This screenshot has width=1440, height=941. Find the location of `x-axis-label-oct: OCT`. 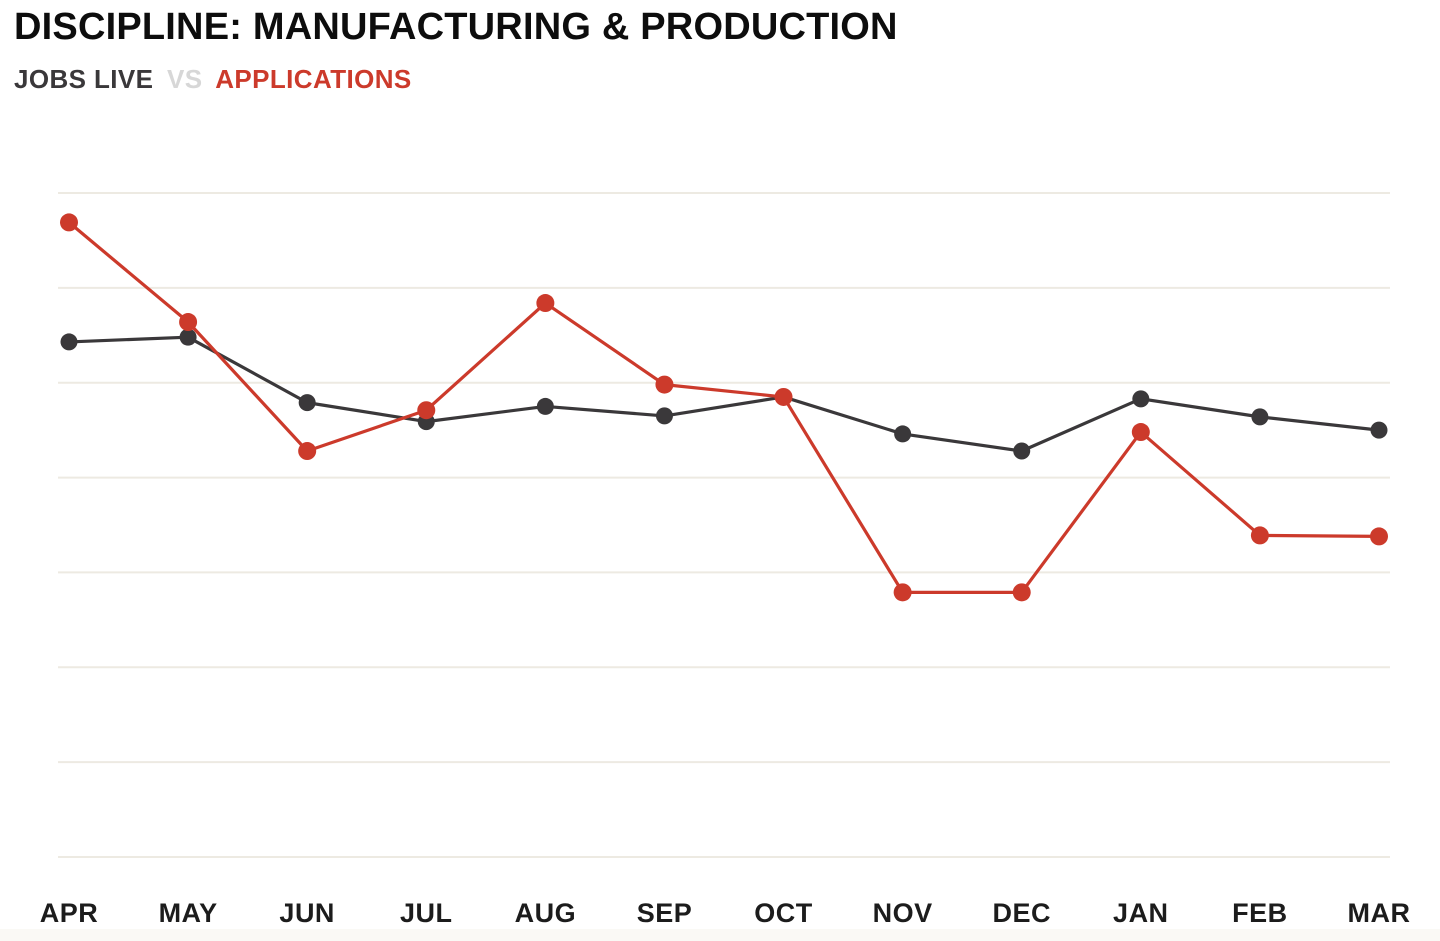

x-axis-label-oct: OCT is located at coordinates (783, 913).